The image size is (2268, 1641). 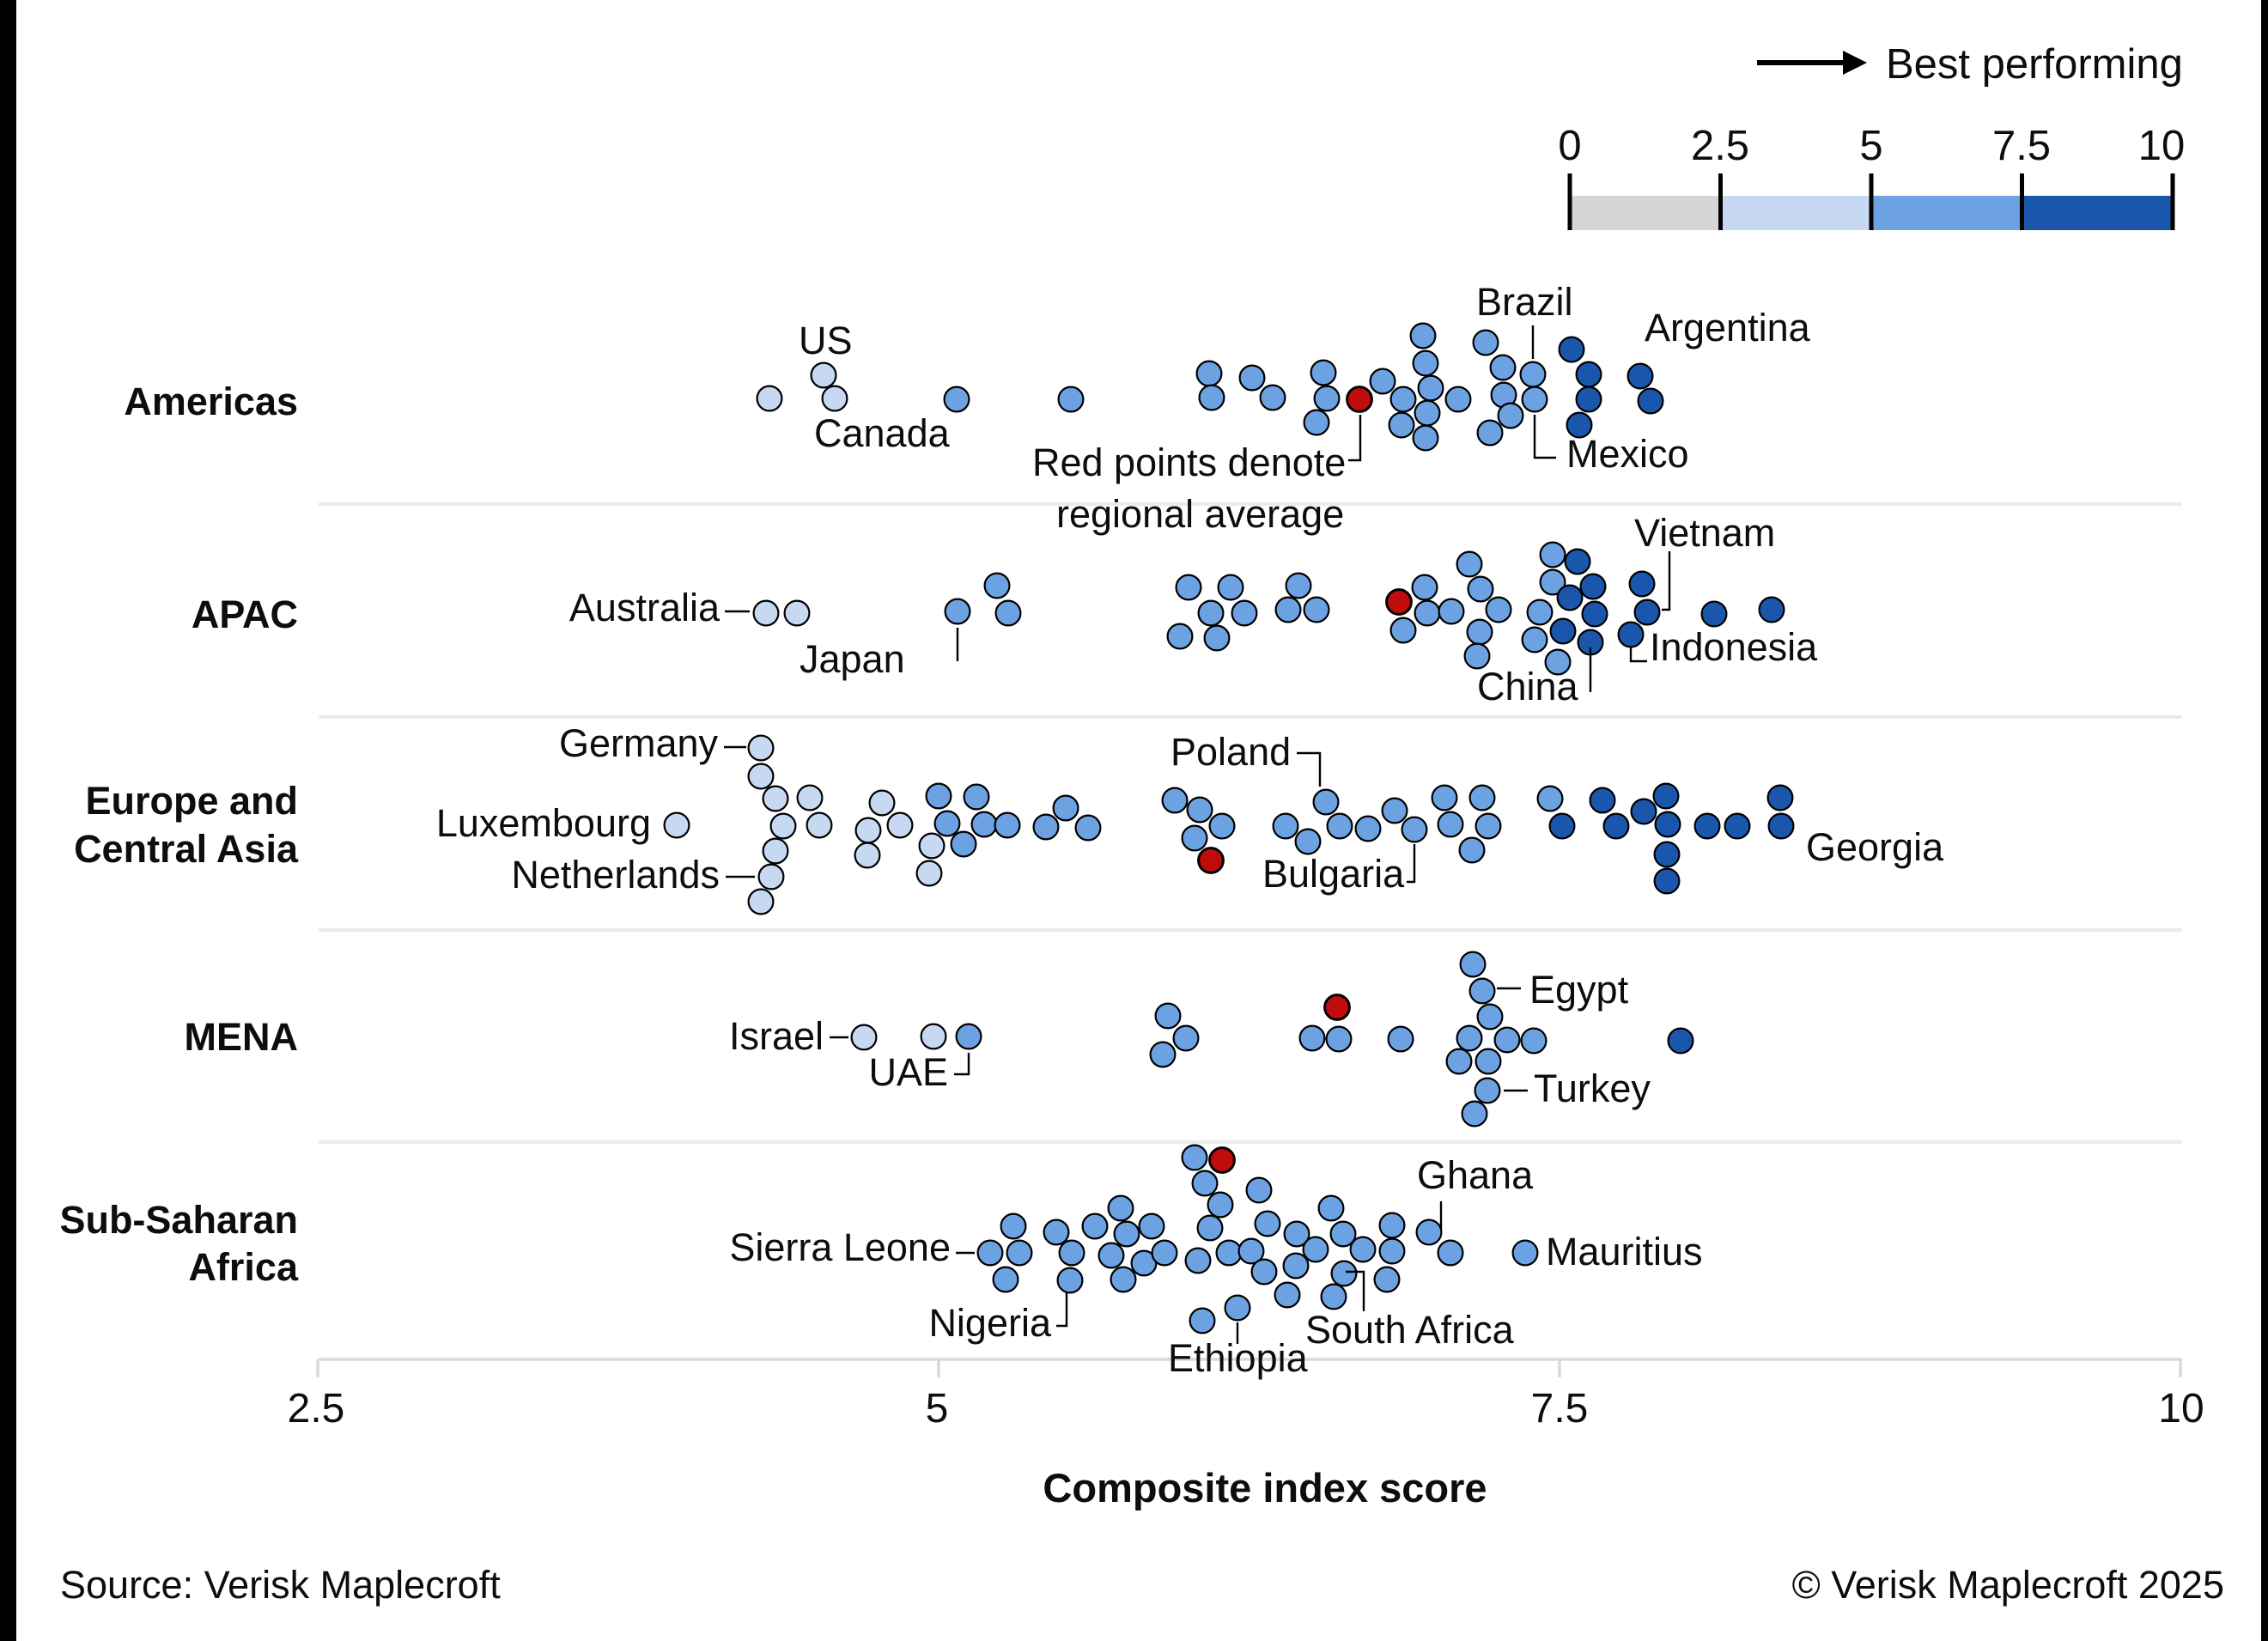 I want to click on svg-text: regional average, so click(x=1200, y=514).